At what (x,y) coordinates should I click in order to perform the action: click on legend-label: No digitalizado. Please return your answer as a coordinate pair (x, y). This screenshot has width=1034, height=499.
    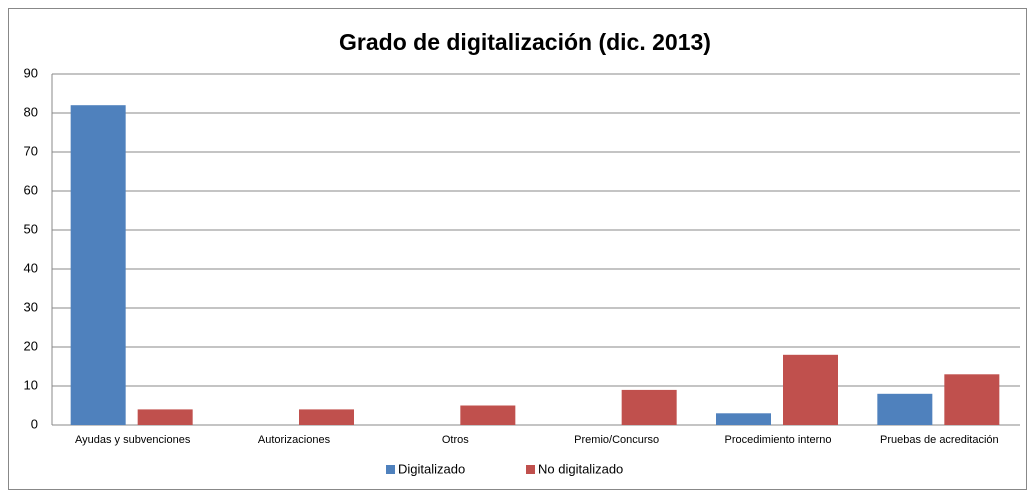
    Looking at the image, I should click on (580, 468).